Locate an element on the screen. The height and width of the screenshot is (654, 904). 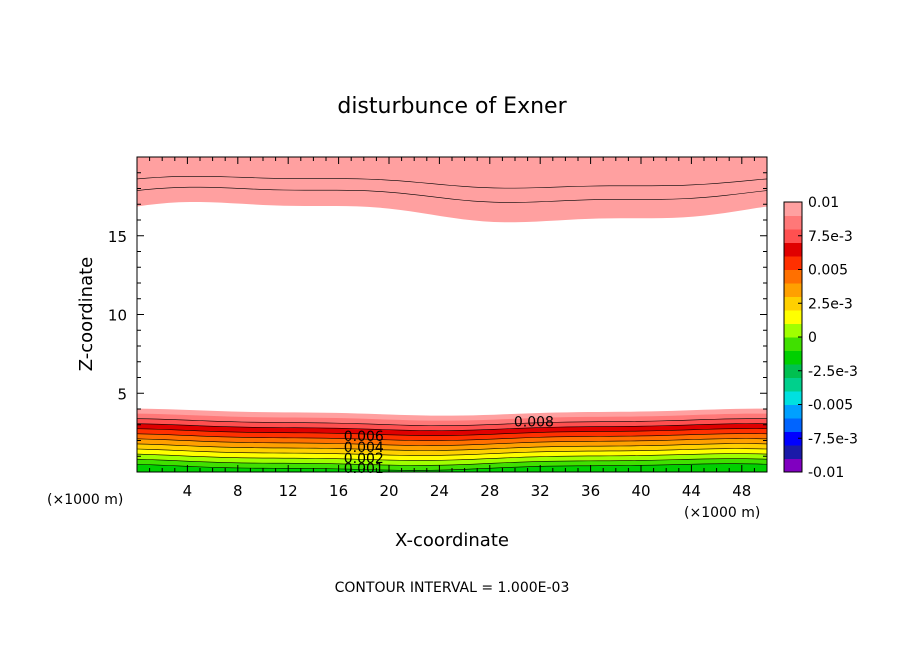
x-unit-left: (×1000 m) is located at coordinates (85, 500).